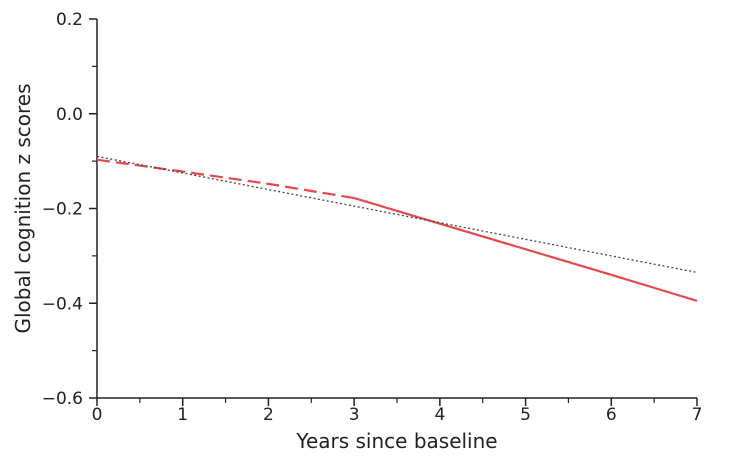  Describe the element at coordinates (69, 115) in the screenshot. I see `y-tick-label: 0.0` at that location.